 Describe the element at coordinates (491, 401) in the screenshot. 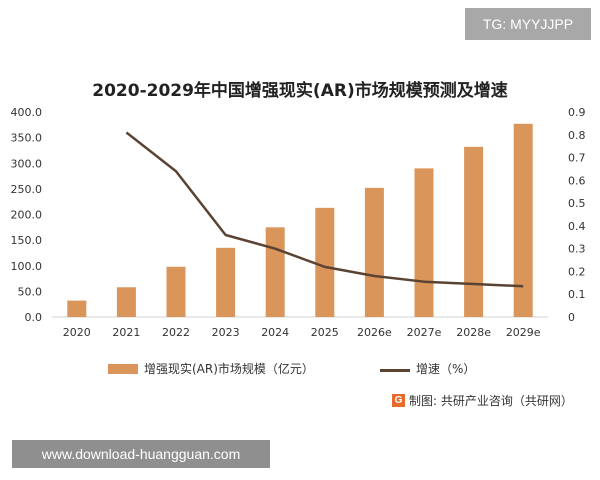

I see `source-text: 制图: 共研产业咨询（共研网）` at that location.